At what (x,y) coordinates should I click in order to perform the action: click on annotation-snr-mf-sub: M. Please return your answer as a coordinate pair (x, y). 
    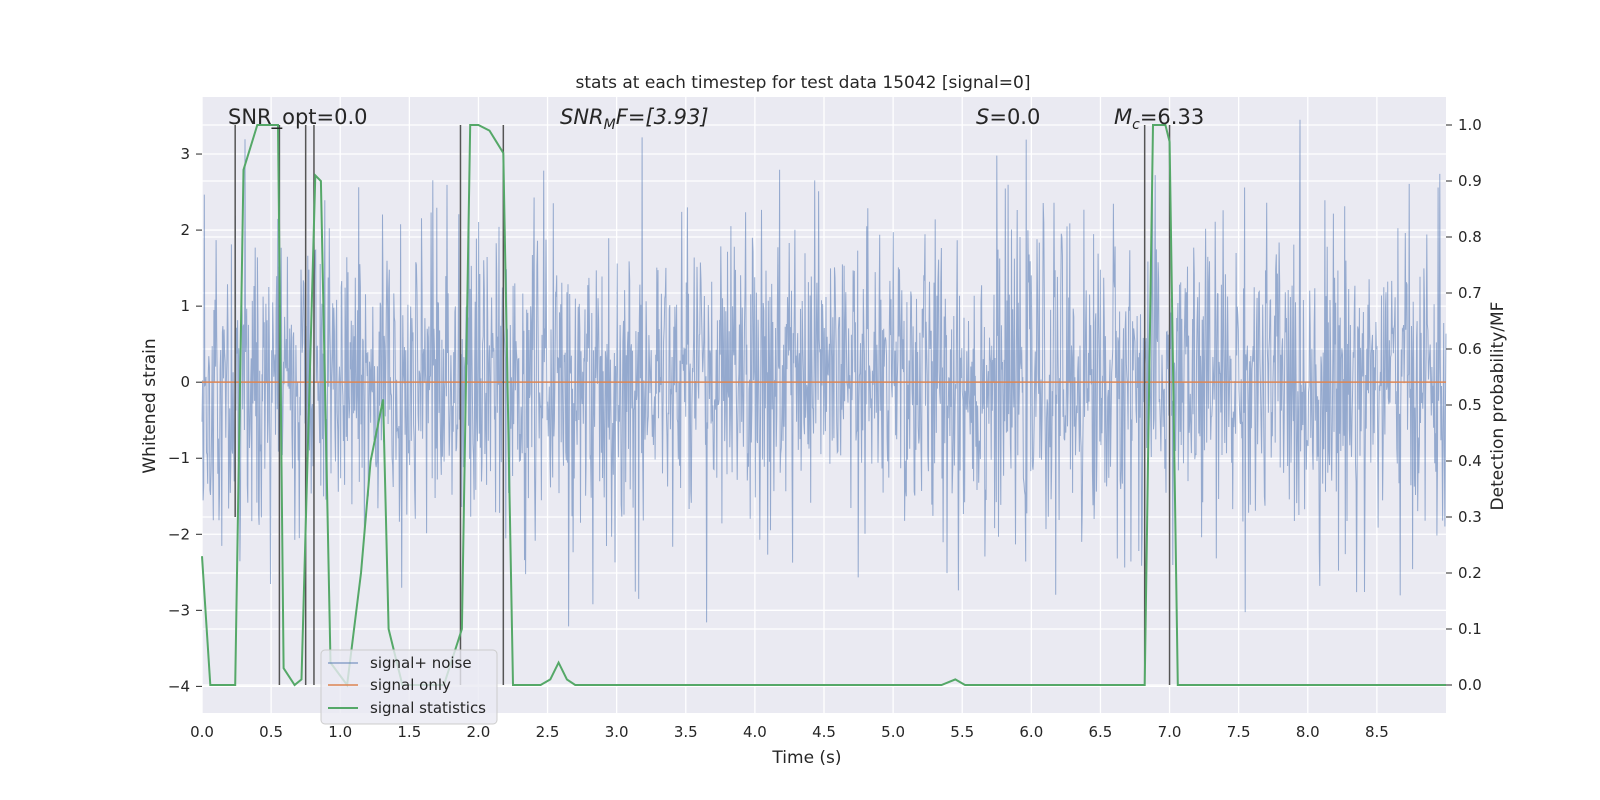
    Looking at the image, I should click on (610, 125).